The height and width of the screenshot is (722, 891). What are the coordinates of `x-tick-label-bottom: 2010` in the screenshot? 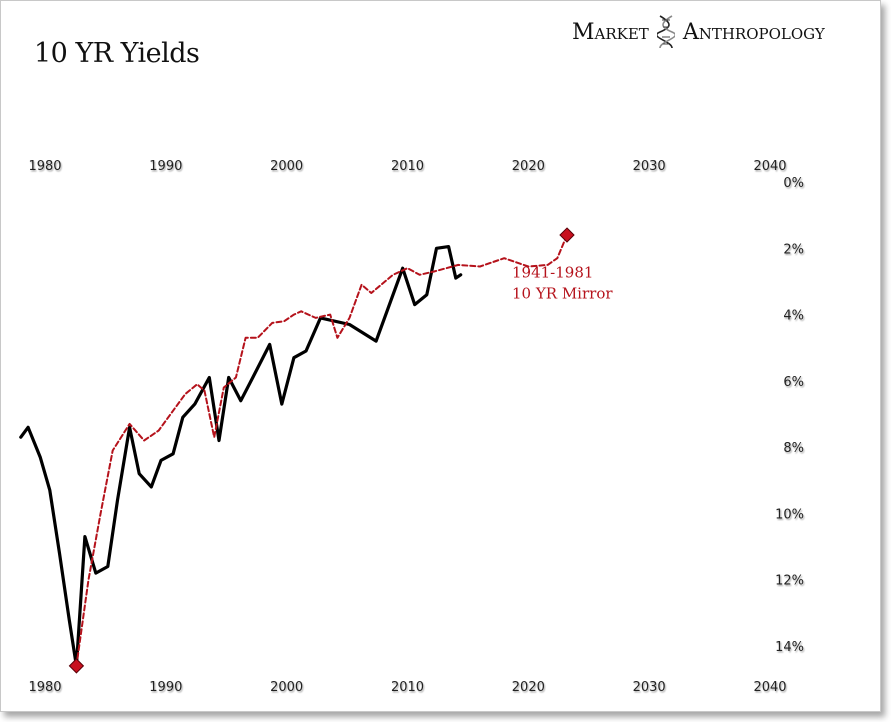 It's located at (407, 687).